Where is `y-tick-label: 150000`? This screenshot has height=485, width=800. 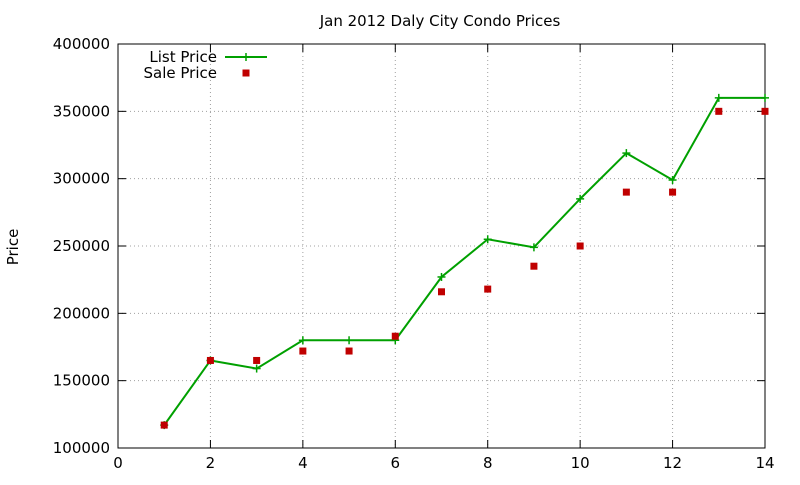 y-tick-label: 150000 is located at coordinates (81, 381).